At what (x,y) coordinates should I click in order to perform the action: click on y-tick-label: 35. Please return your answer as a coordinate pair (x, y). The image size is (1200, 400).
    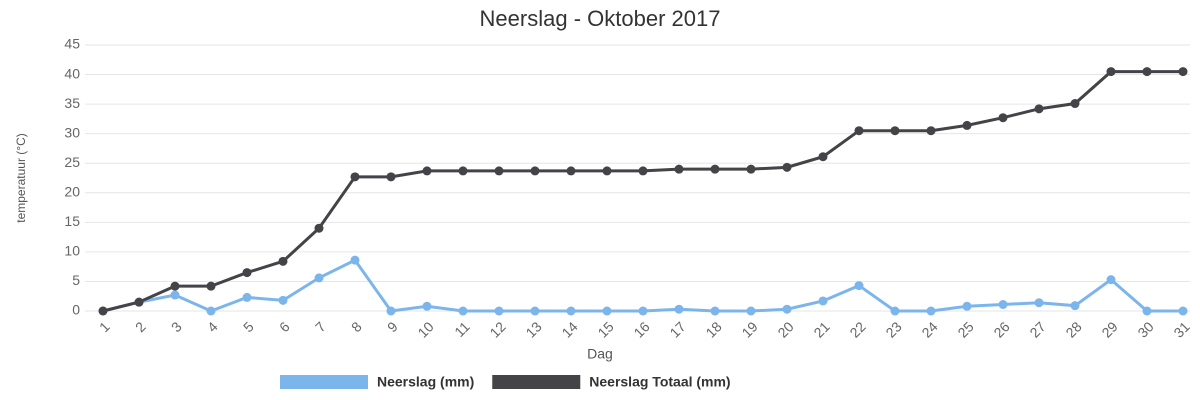
    Looking at the image, I should click on (72, 103).